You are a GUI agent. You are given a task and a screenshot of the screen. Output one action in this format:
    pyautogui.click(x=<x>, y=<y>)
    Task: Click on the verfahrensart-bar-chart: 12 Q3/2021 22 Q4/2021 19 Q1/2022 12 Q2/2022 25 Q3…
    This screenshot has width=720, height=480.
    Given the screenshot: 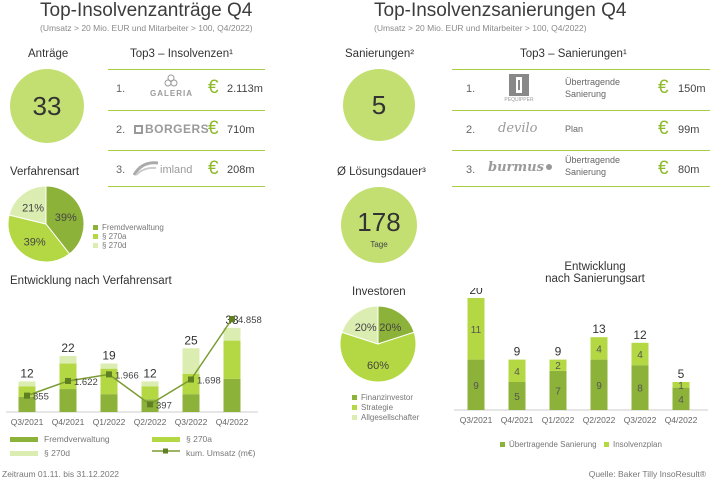 What is the action you would take?
    pyautogui.click(x=134, y=370)
    